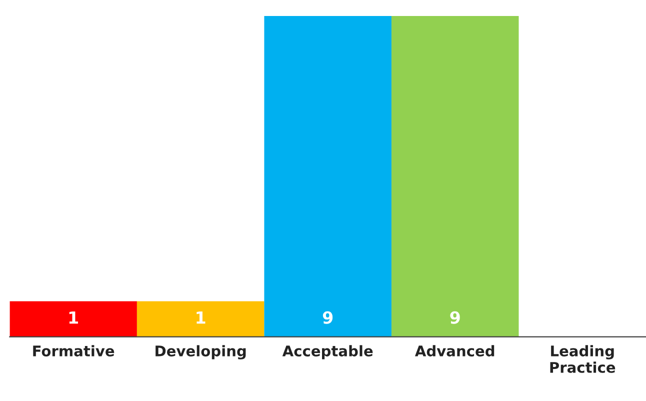  Describe the element at coordinates (201, 352) in the screenshot. I see `x-tick-label: Developing` at that location.